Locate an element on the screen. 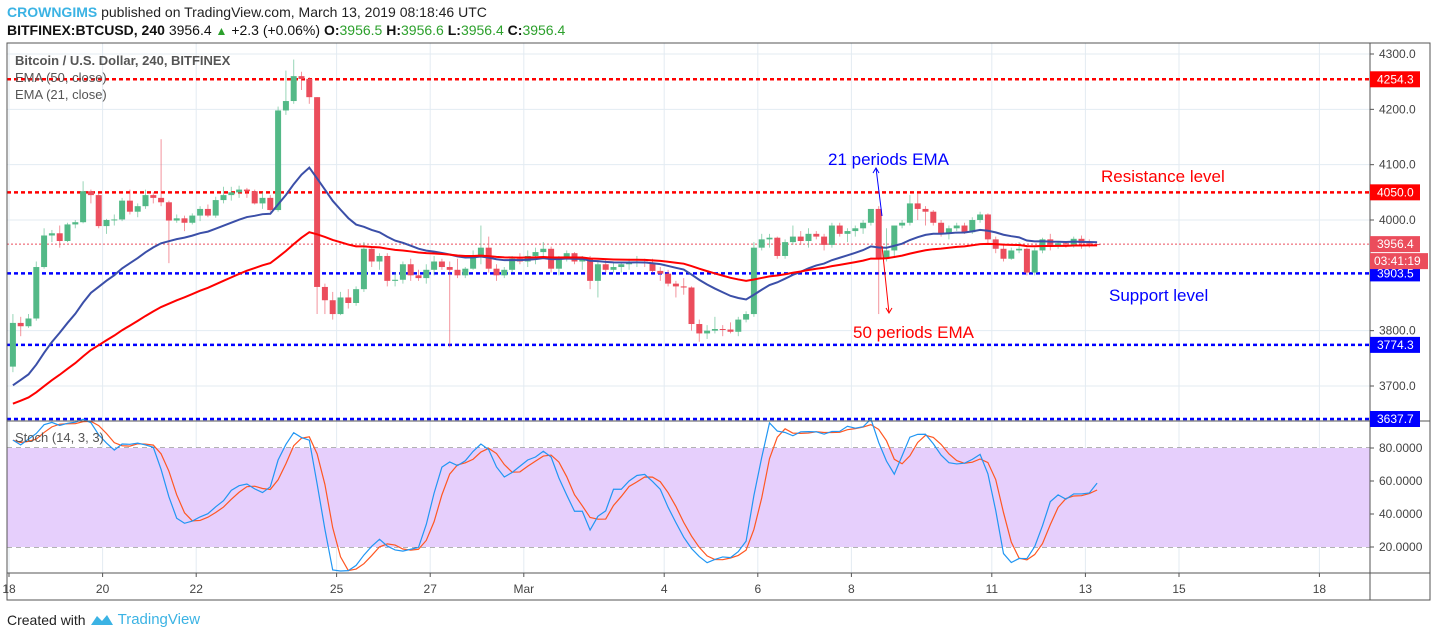  author-name: CROWNGIMS is located at coordinates (52, 12).